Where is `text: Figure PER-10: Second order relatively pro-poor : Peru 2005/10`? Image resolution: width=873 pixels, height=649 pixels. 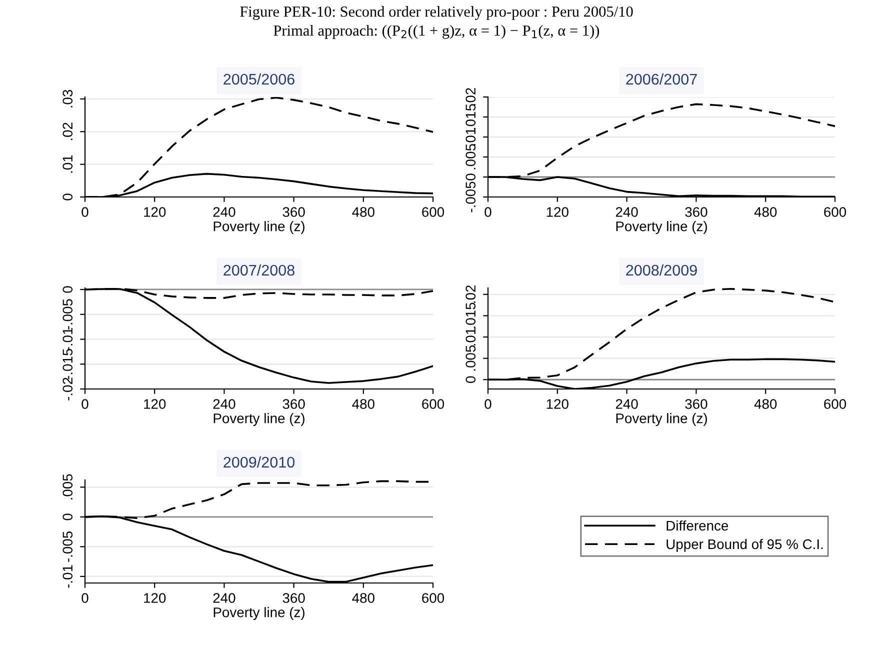 text: Figure PER-10: Second order relatively pro-poor : Peru 2005/10 is located at coordinates (436, 13).